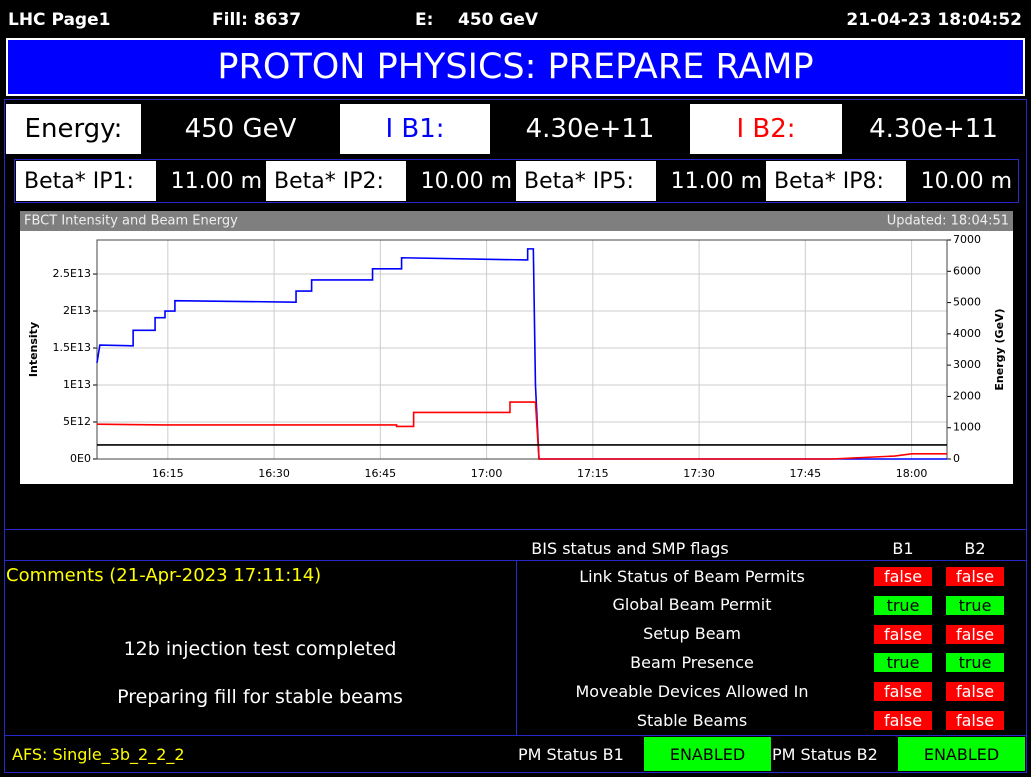 The width and height of the screenshot is (1031, 777). I want to click on summary-label: I B2:, so click(766, 129).